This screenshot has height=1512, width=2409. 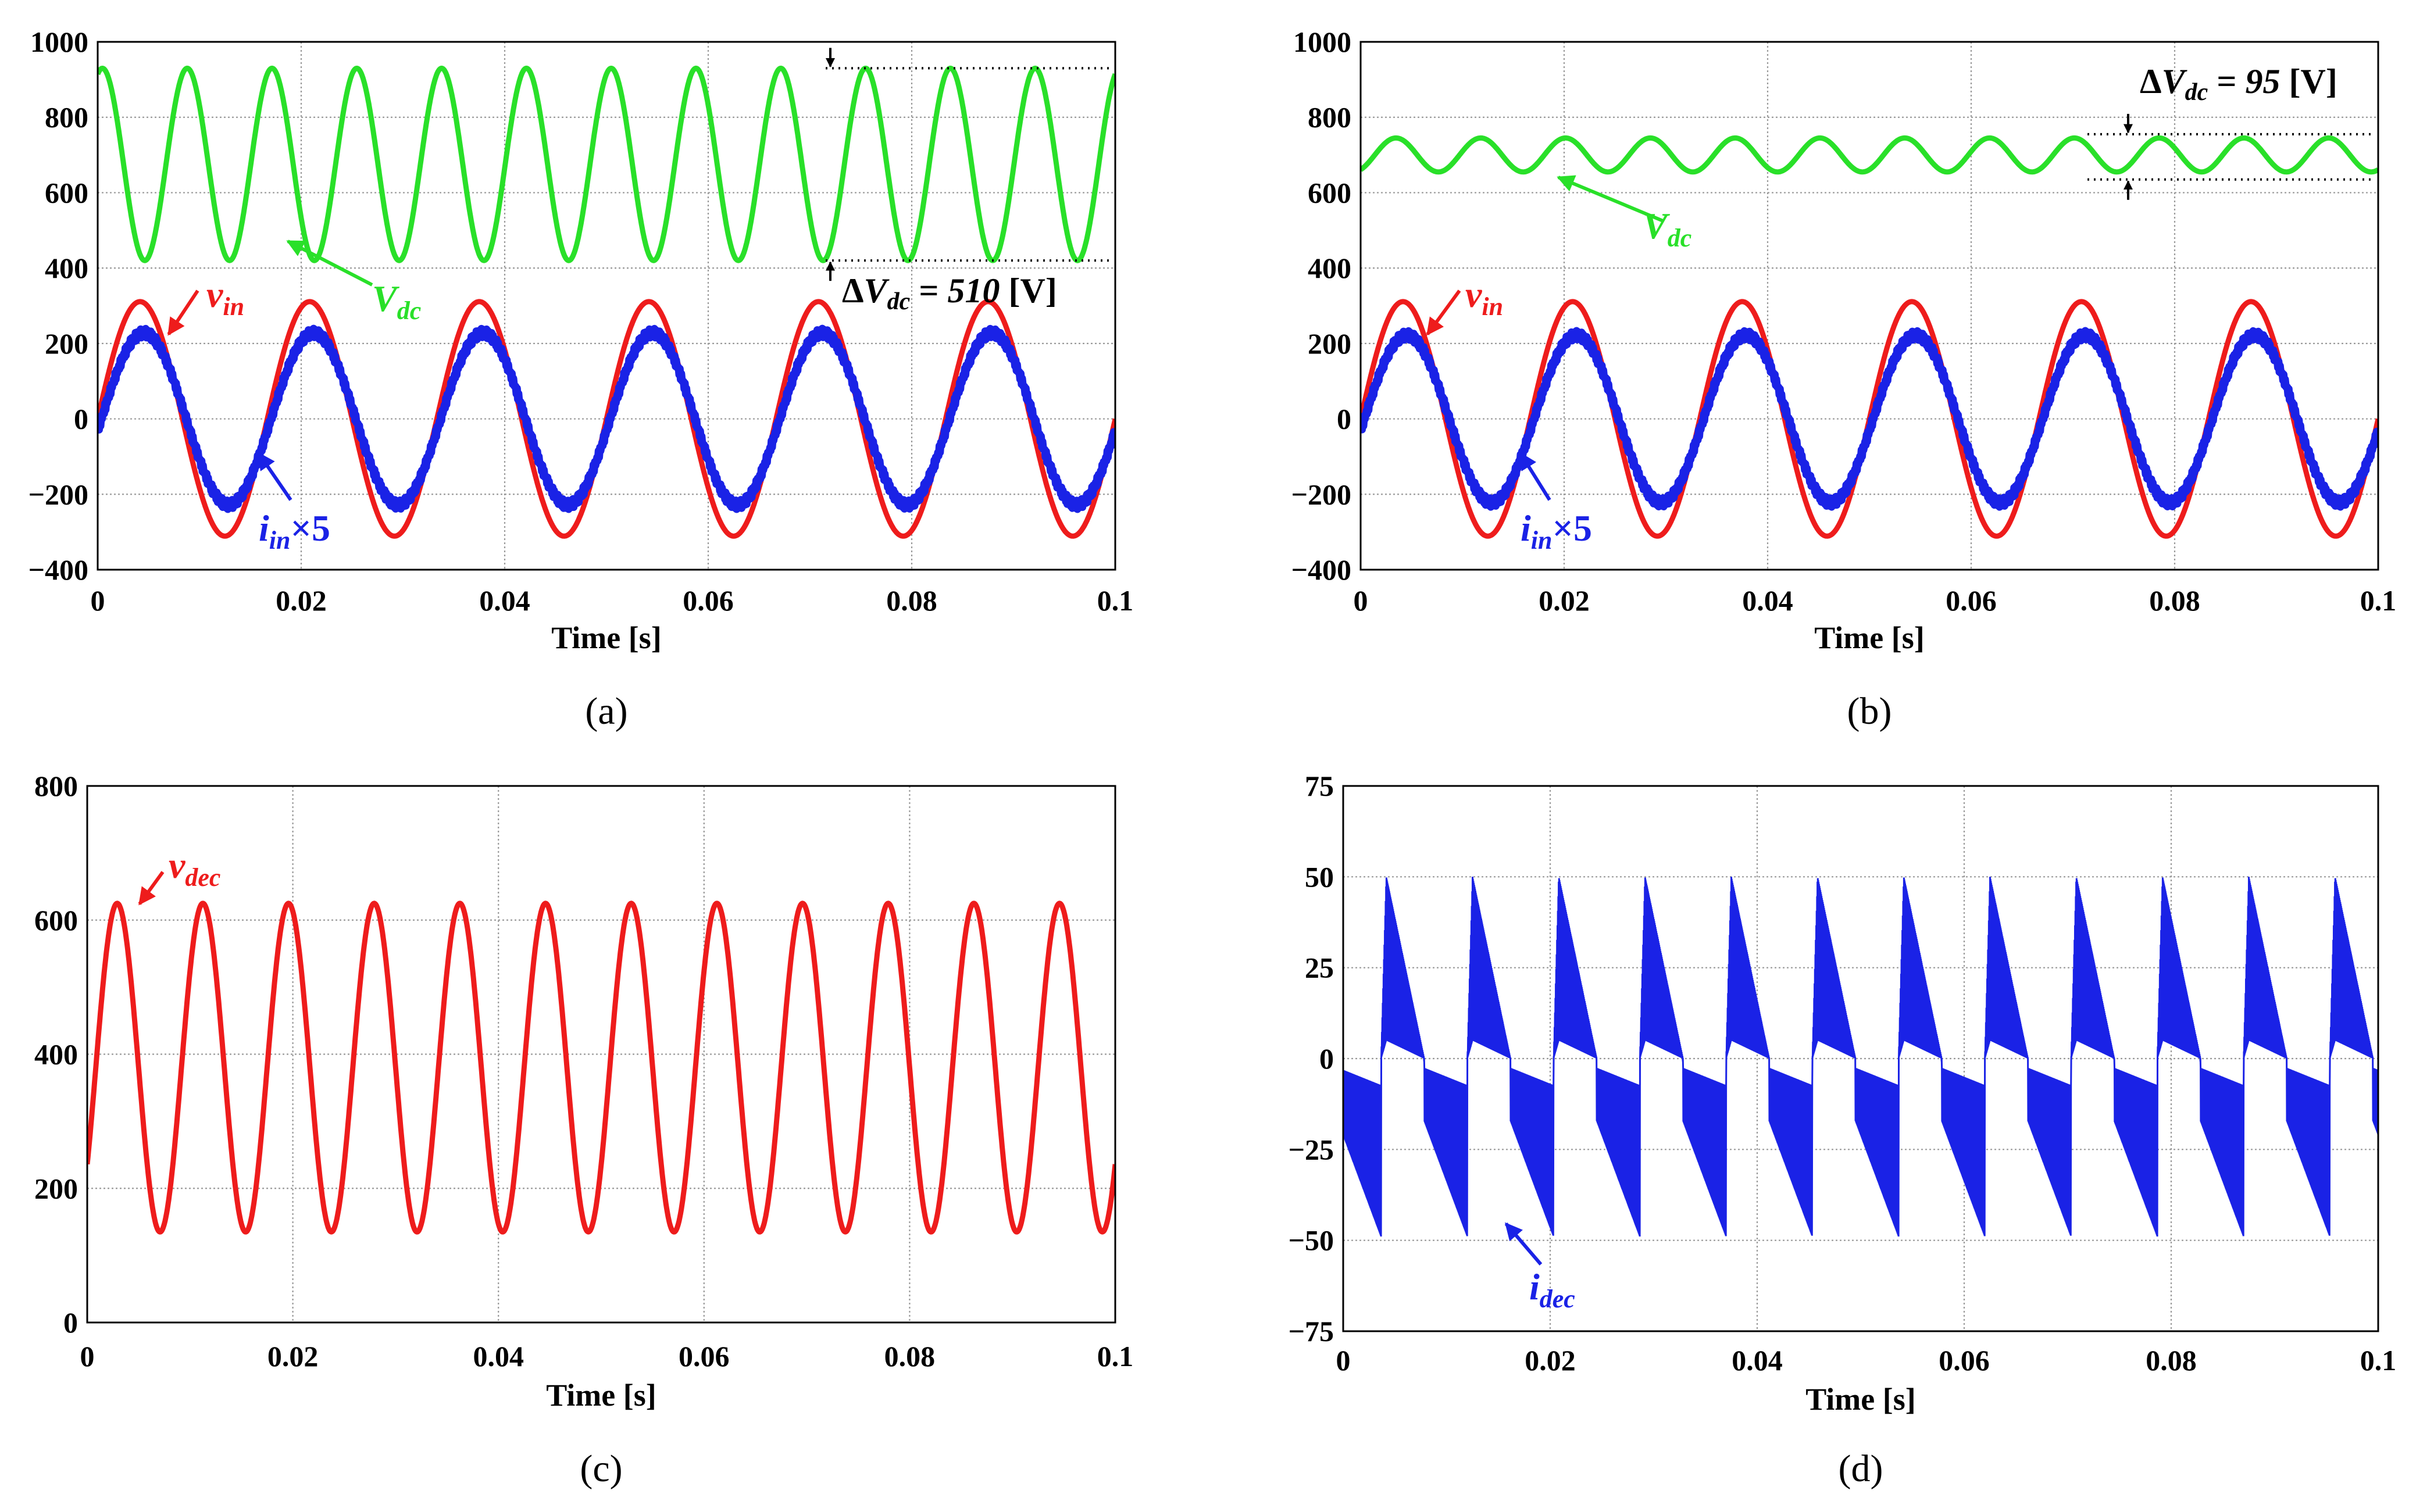 I want to click on panel-caption: (b), so click(x=1869, y=711).